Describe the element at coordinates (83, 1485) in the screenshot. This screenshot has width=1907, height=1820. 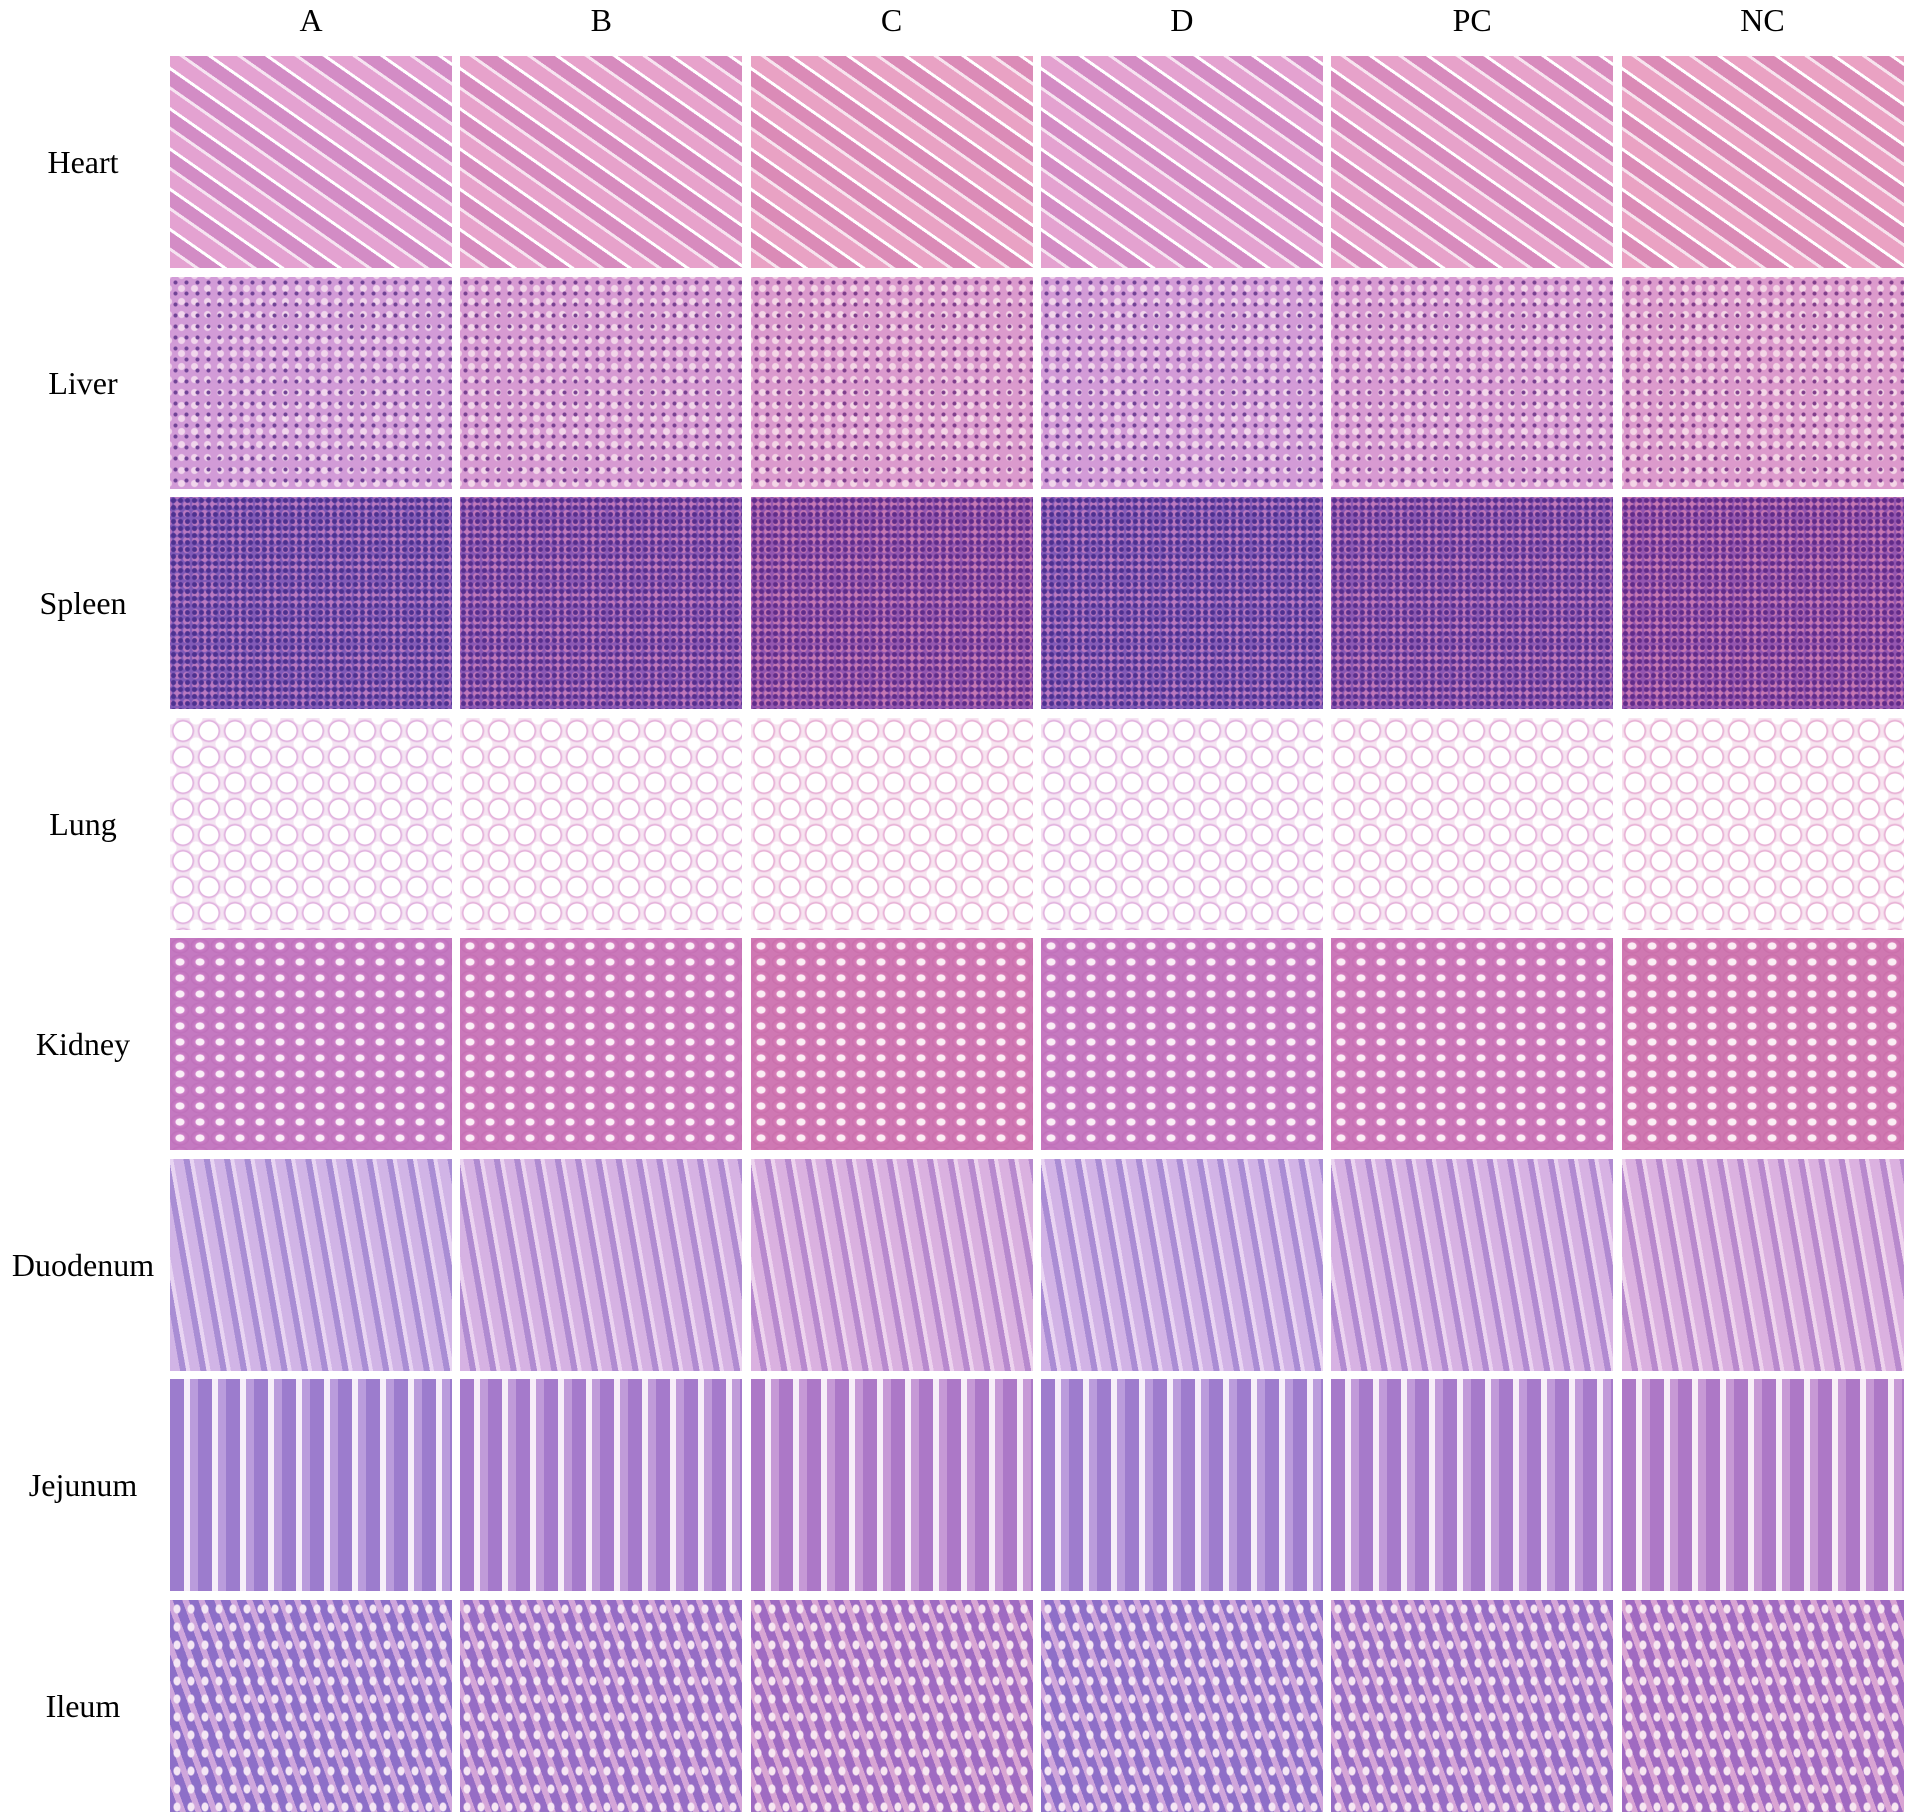
I see `row-label: Jejunum` at that location.